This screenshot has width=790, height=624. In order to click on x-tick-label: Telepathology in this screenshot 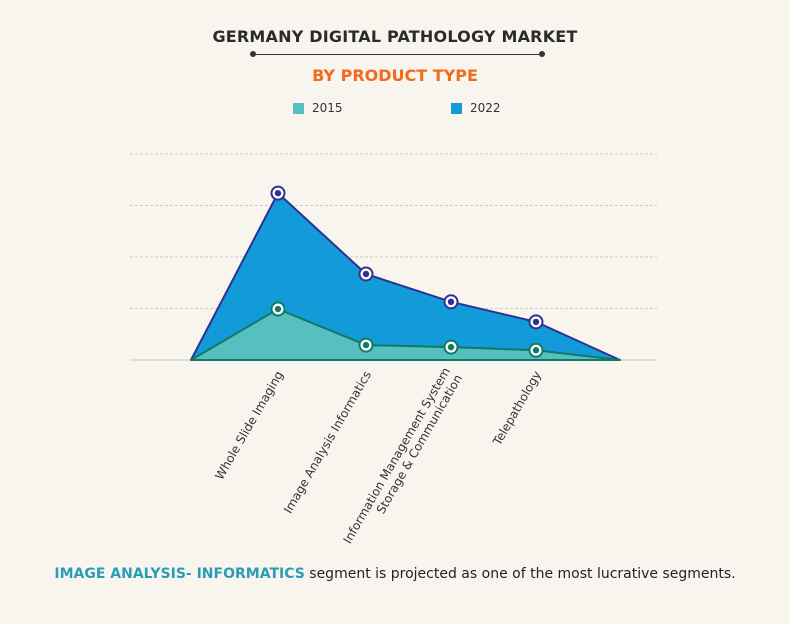, I will do `click(517, 409)`.